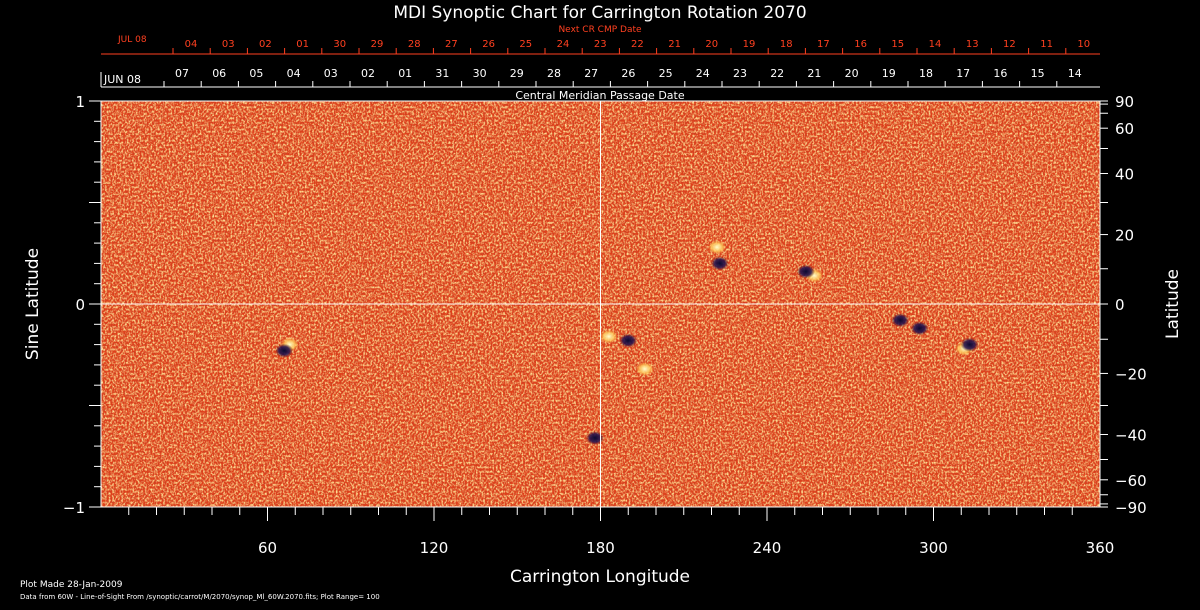  Describe the element at coordinates (74, 508) in the screenshot. I see `y-tick-label-left: −1` at that location.